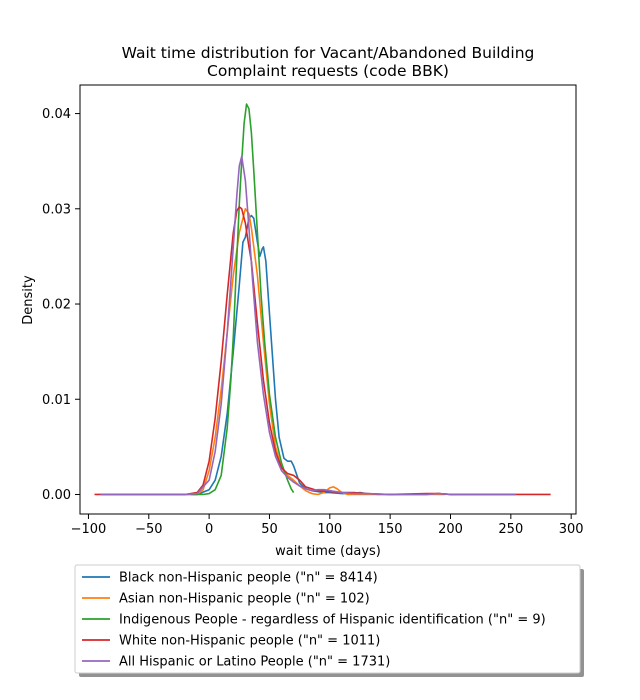 The height and width of the screenshot is (700, 640). I want to click on x-tick-label: −50, so click(148, 529).